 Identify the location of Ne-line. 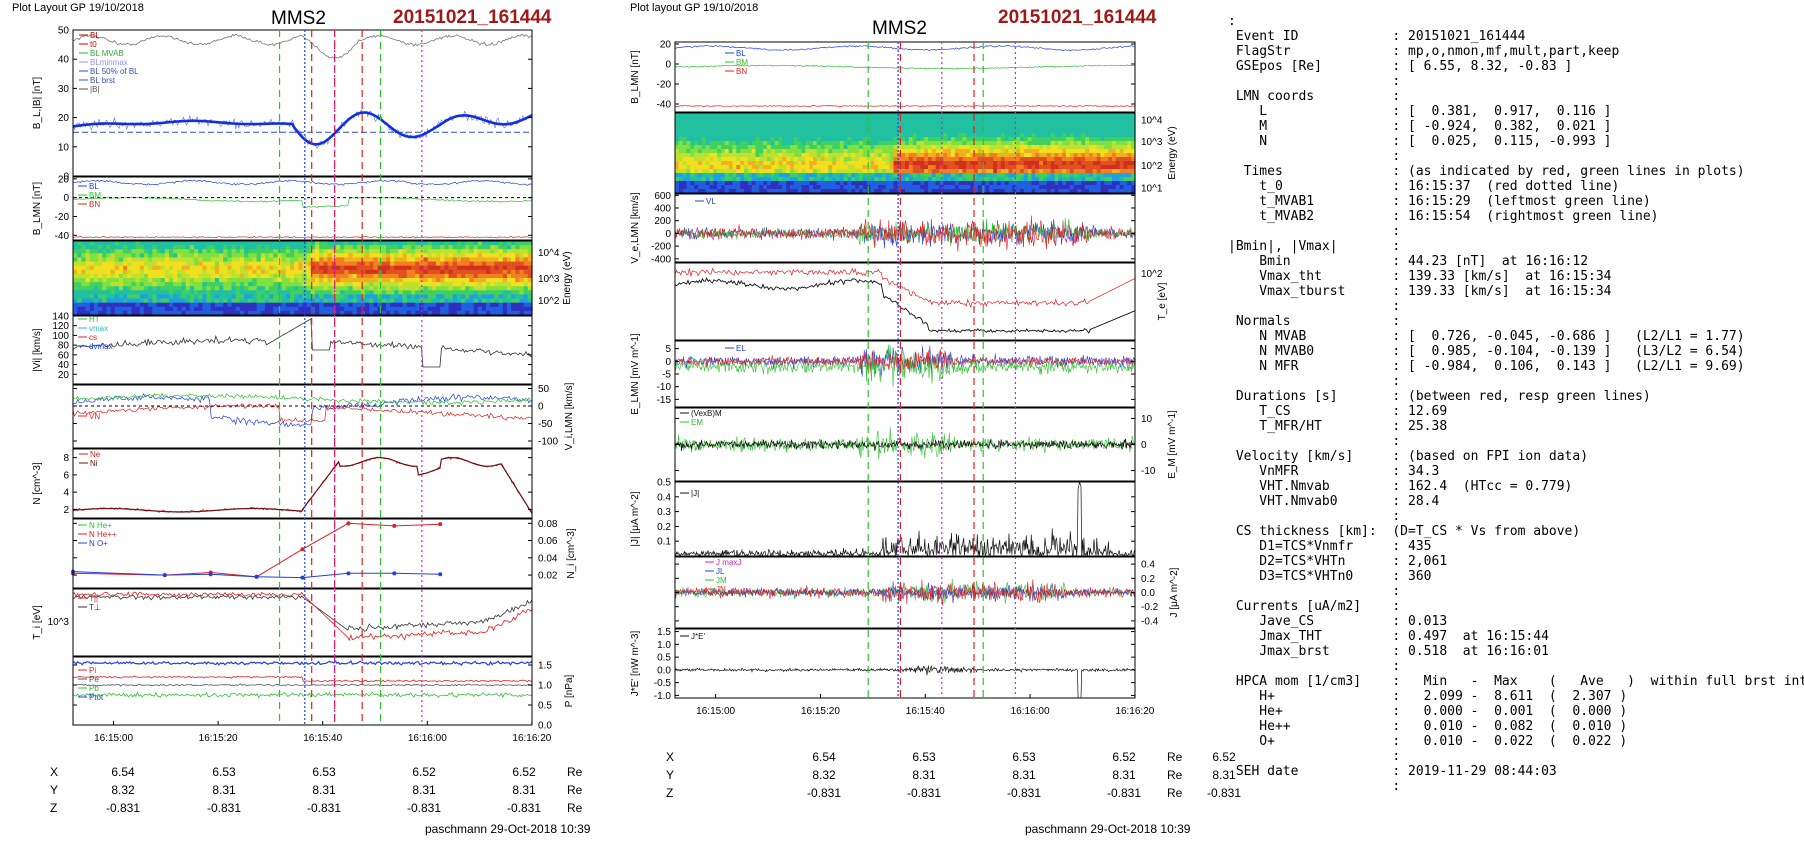
(302, 485).